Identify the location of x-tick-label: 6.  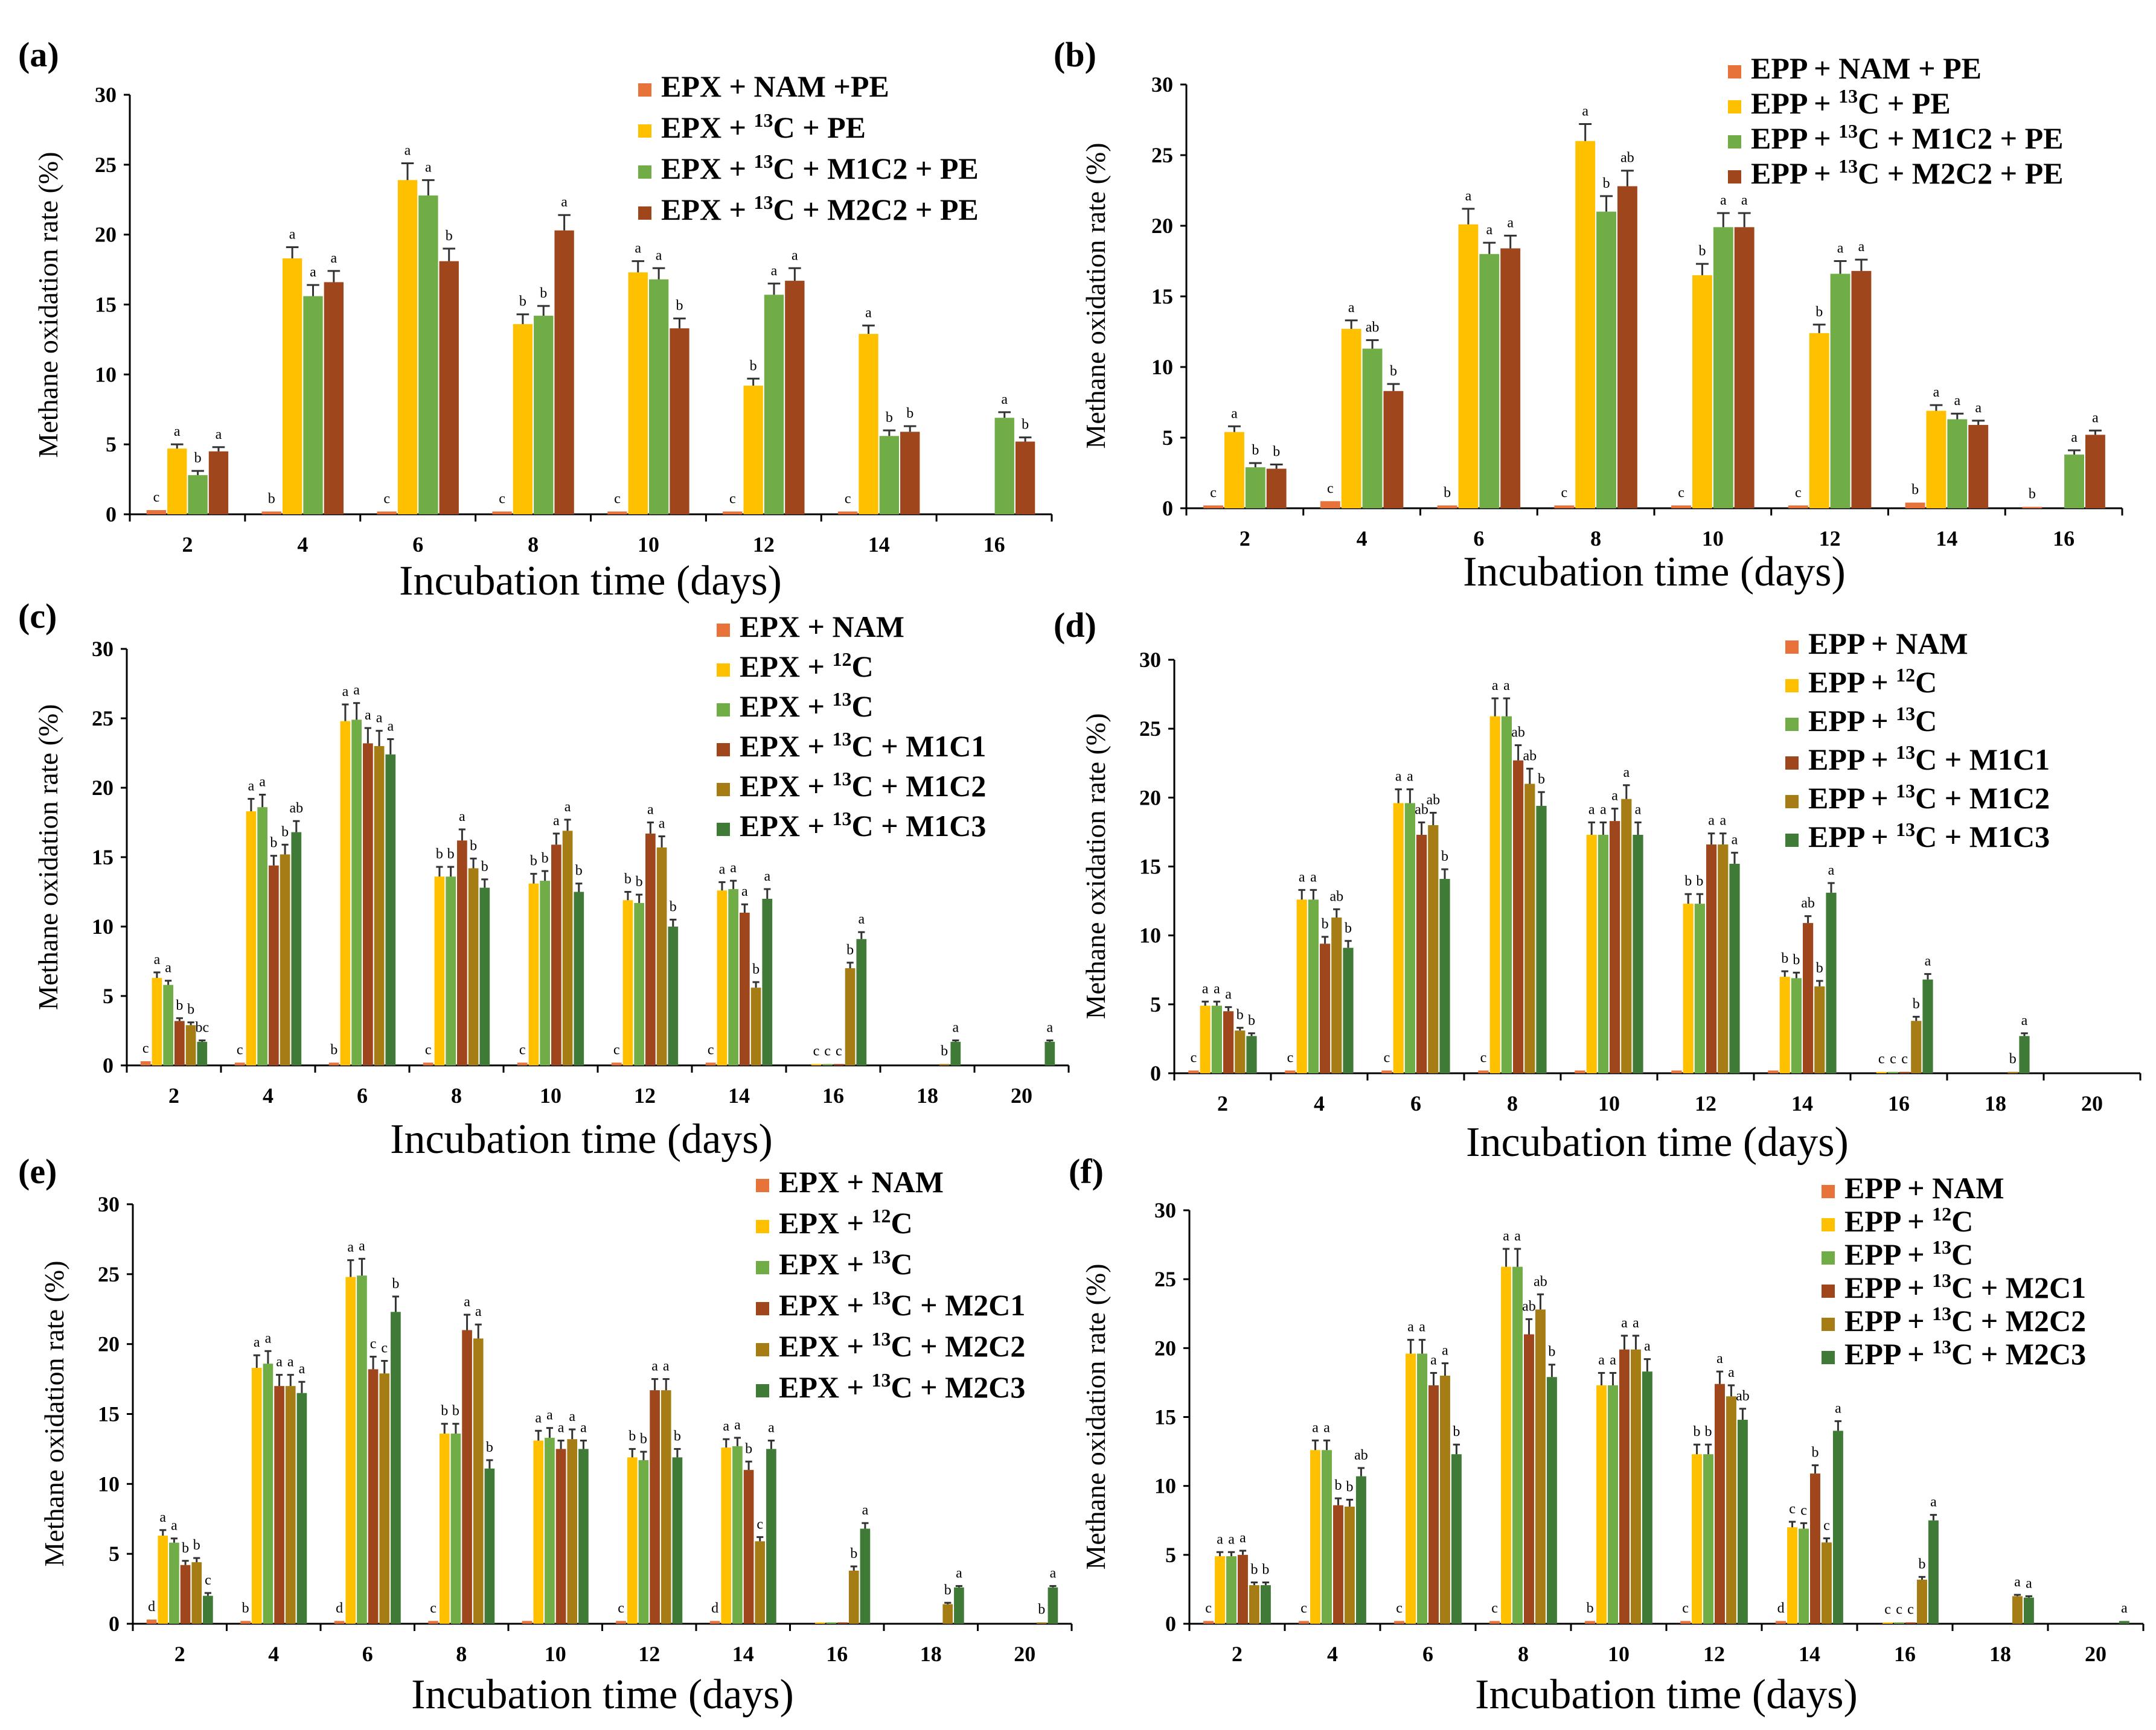
(1427, 1654).